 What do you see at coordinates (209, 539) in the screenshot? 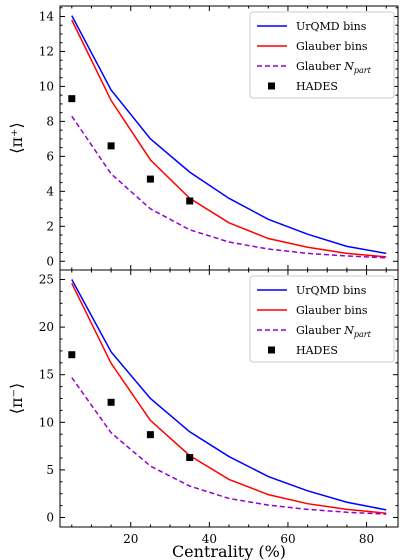
I see `x-tick-label: 40` at bounding box center [209, 539].